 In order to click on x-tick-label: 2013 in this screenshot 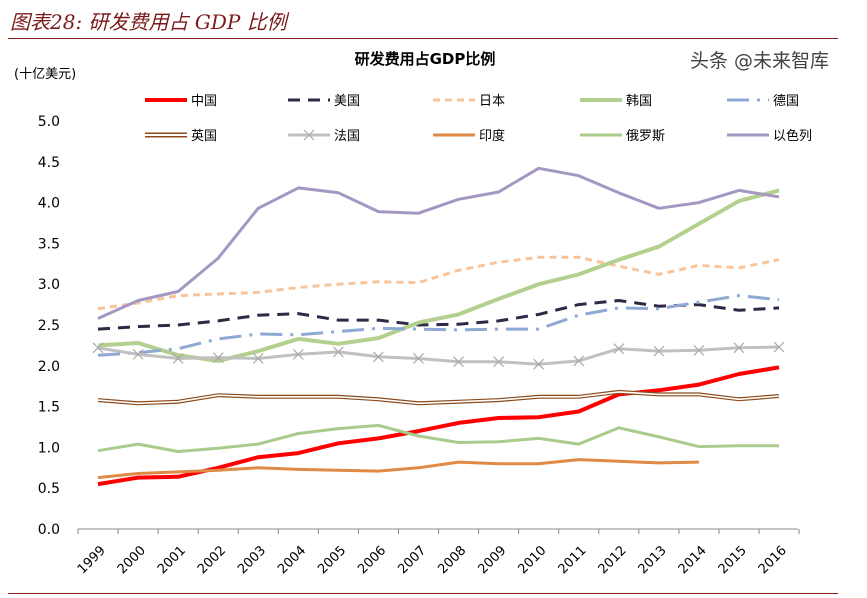, I will do `click(653, 560)`.